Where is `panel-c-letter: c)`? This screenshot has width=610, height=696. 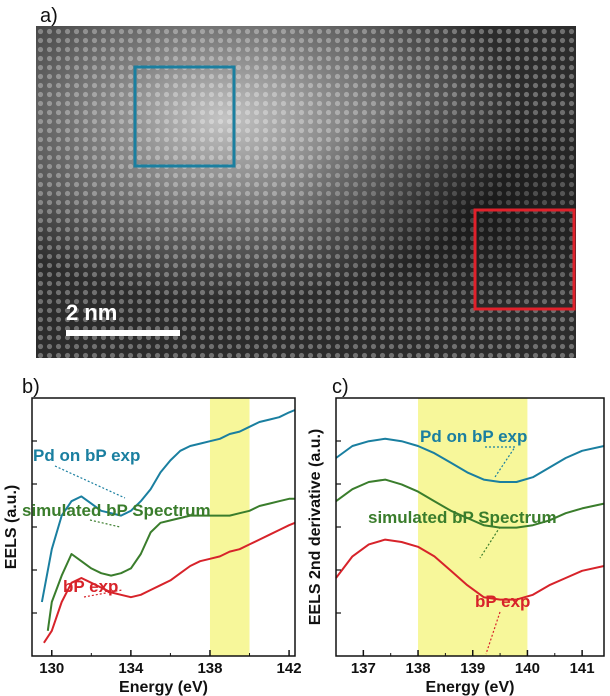
panel-c-letter: c) is located at coordinates (340, 387).